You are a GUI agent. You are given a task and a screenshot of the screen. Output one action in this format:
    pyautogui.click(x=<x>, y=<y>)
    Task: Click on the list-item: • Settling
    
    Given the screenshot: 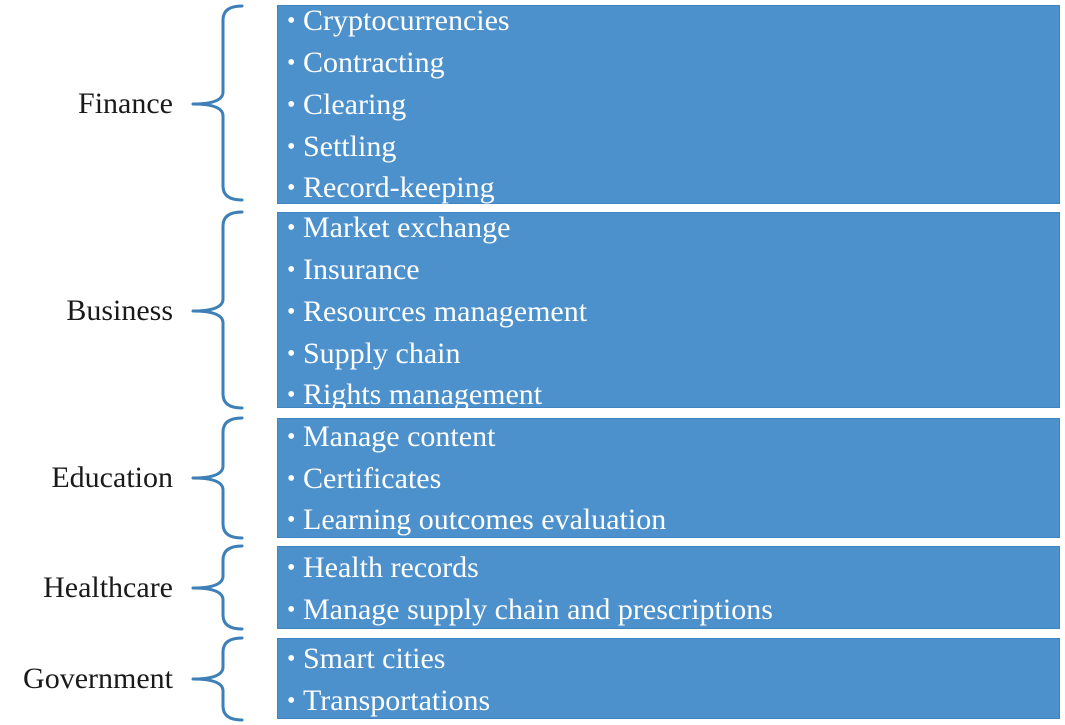 What is the action you would take?
    pyautogui.click(x=341, y=147)
    